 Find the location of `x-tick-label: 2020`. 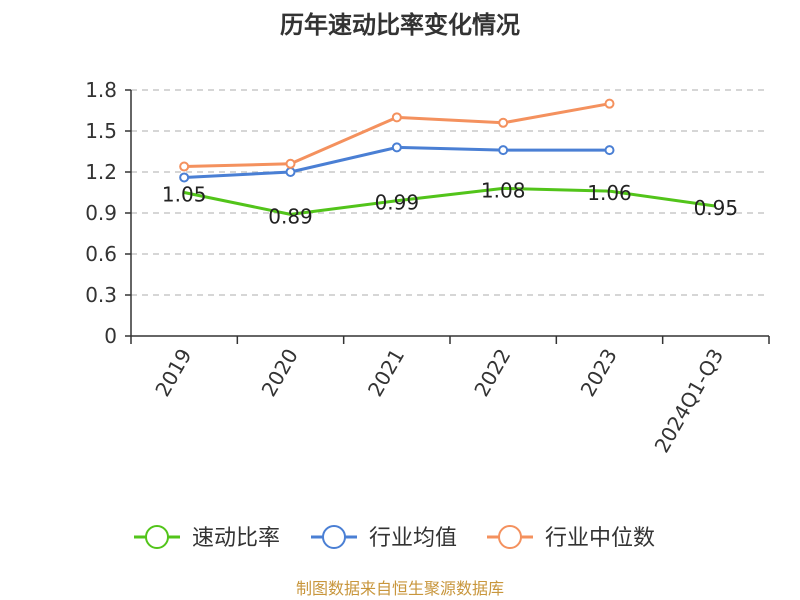

x-tick-label: 2020 is located at coordinates (280, 373).